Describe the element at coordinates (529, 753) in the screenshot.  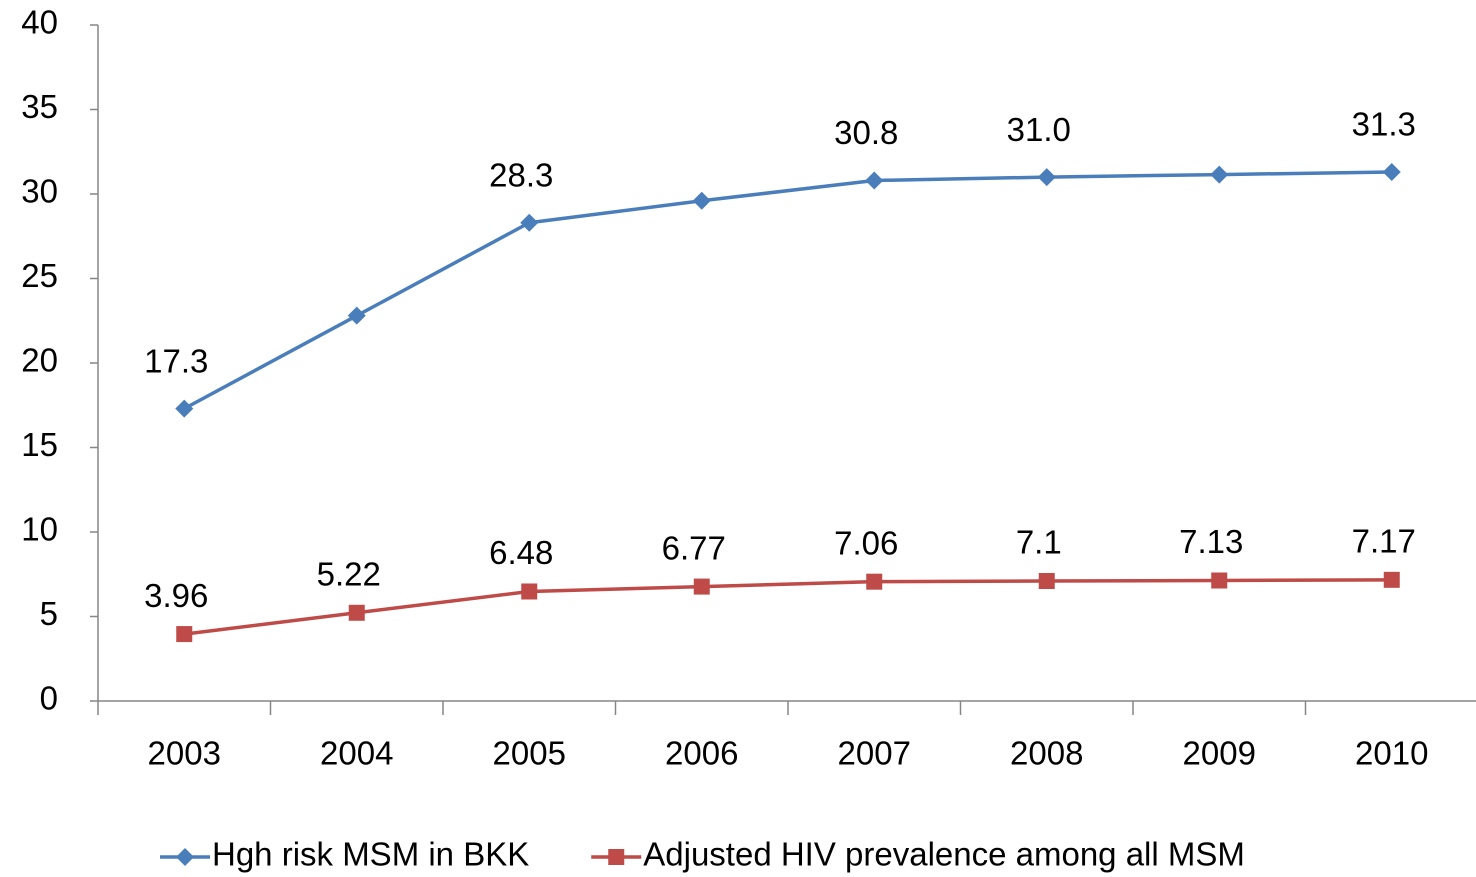
I see `x-tick-label: 2005` at that location.